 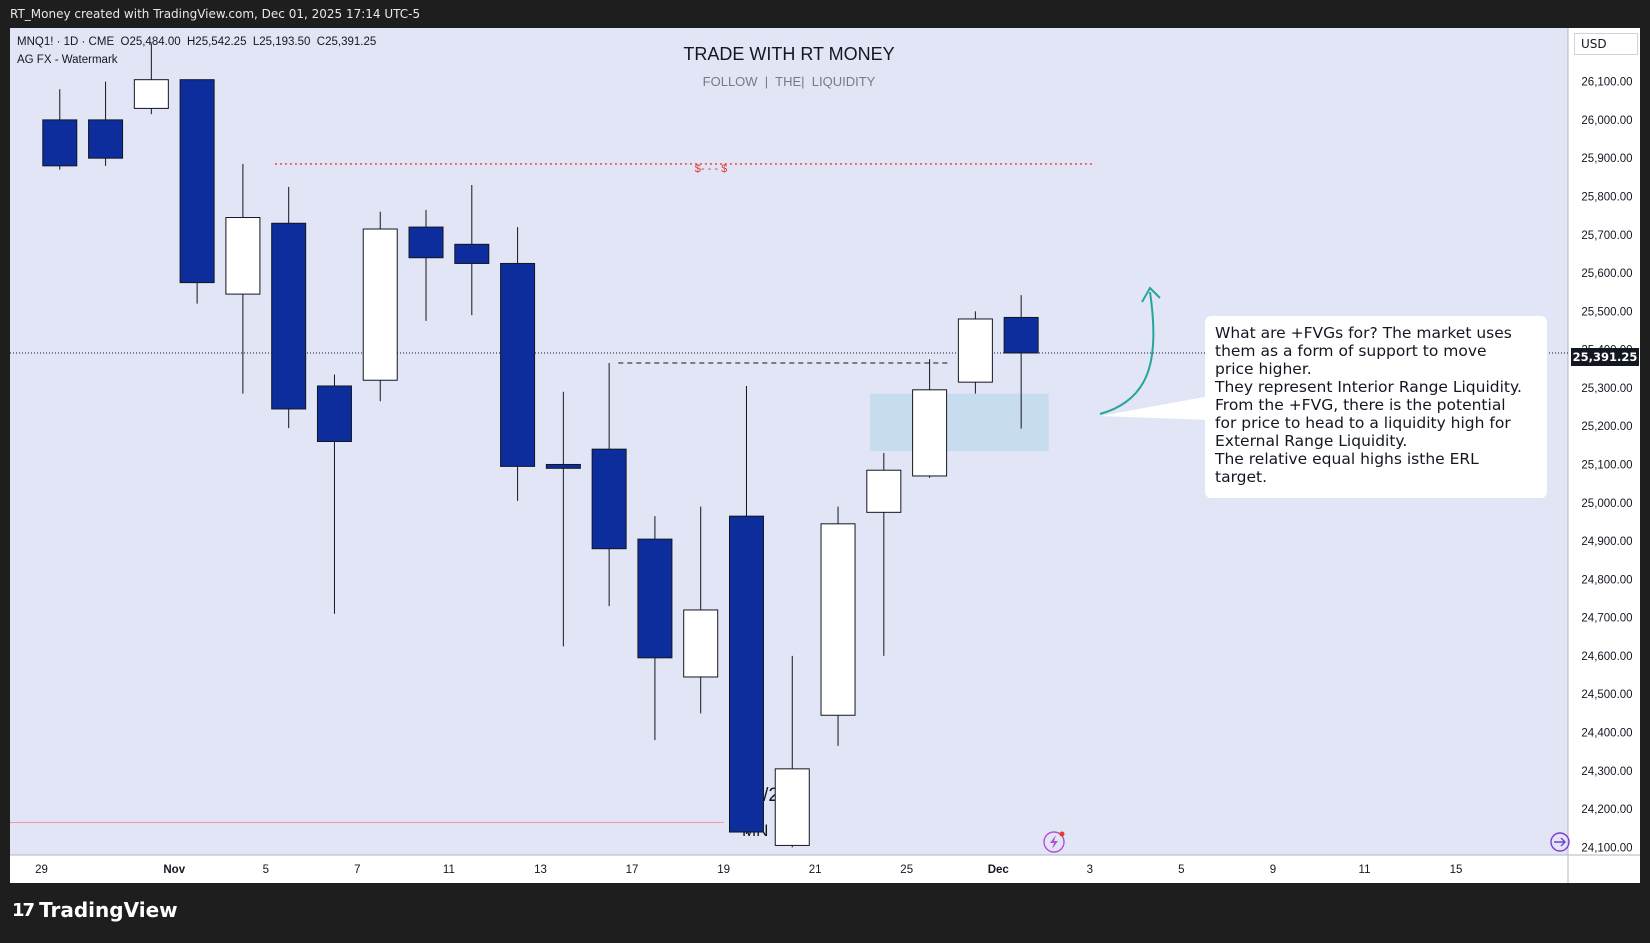 I want to click on callout-pointer, so click(x=1155, y=408).